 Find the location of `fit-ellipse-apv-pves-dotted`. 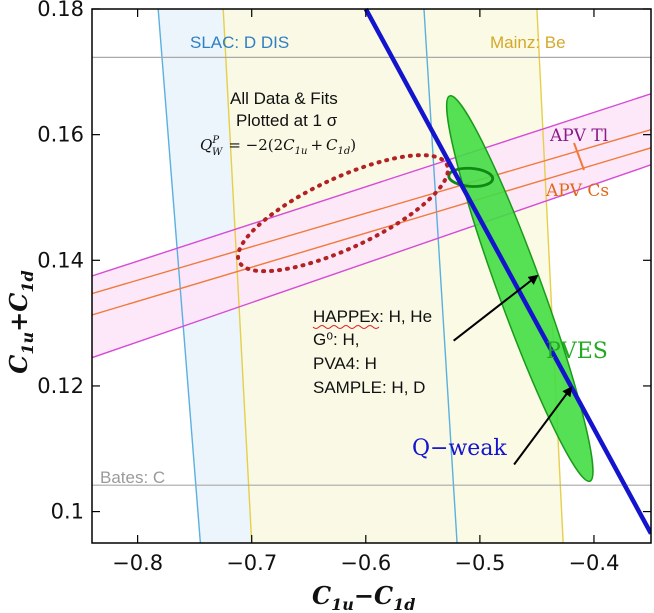

fit-ellipse-apv-pves-dotted is located at coordinates (343, 213).